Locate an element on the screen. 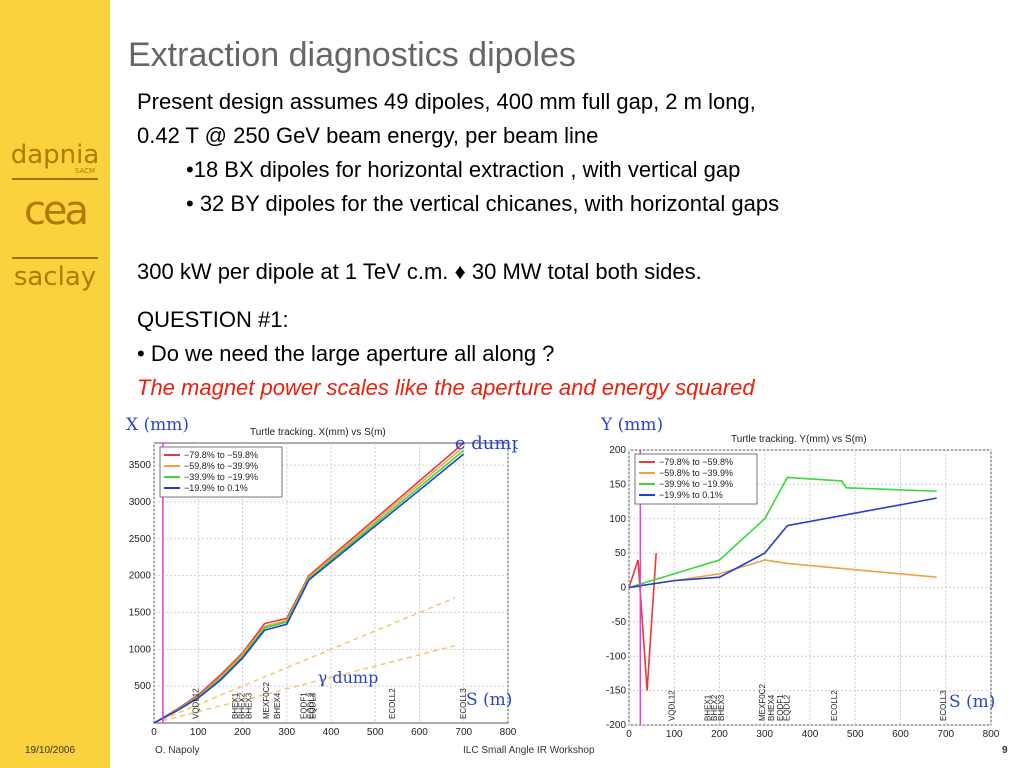 The image size is (1024, 768). y-tick-label: -100 is located at coordinates (616, 656).